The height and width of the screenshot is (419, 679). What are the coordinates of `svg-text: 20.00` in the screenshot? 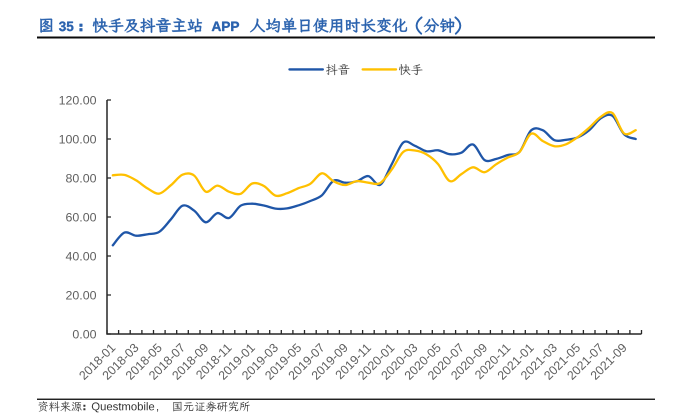 It's located at (80, 296).